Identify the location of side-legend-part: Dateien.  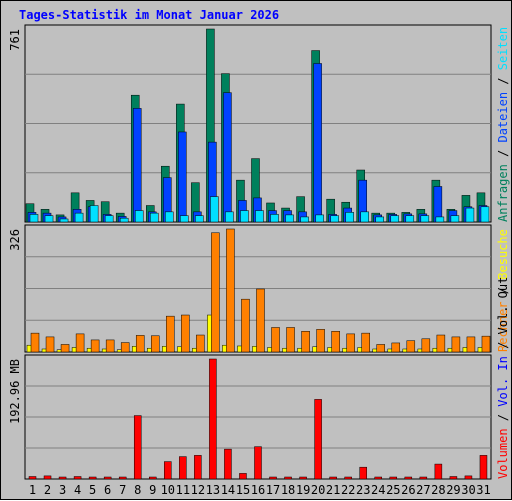
(503, 117).